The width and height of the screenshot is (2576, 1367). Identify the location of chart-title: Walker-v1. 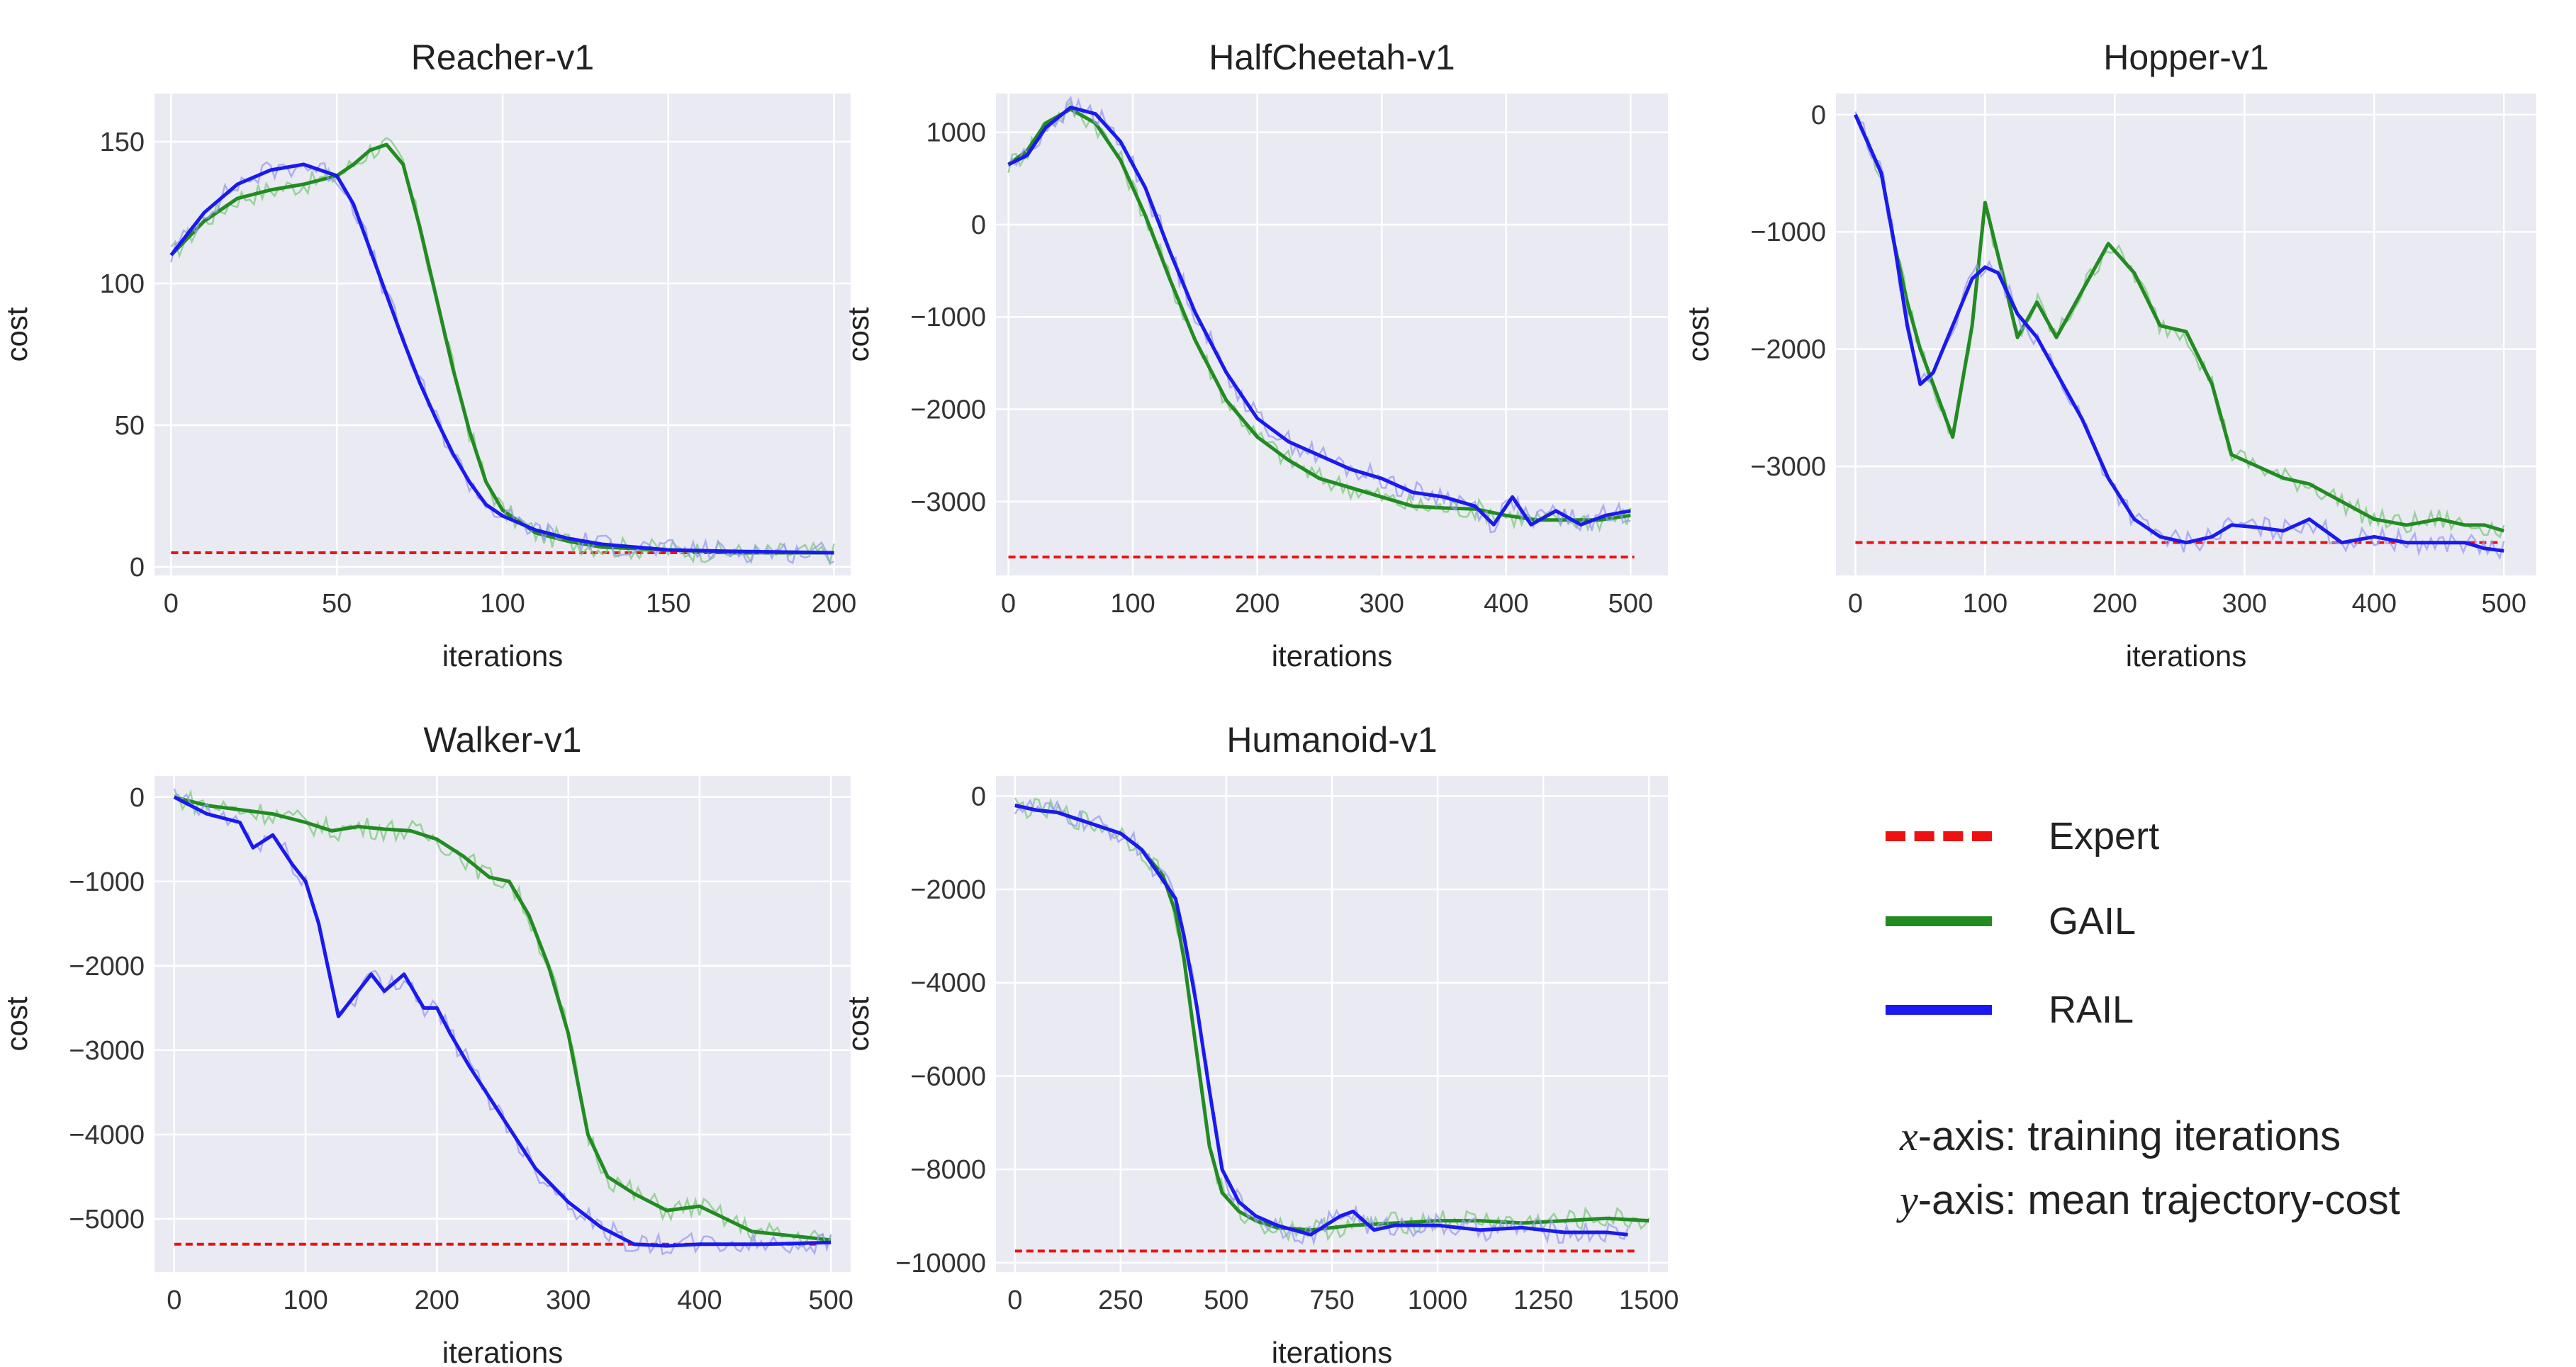
(502, 740).